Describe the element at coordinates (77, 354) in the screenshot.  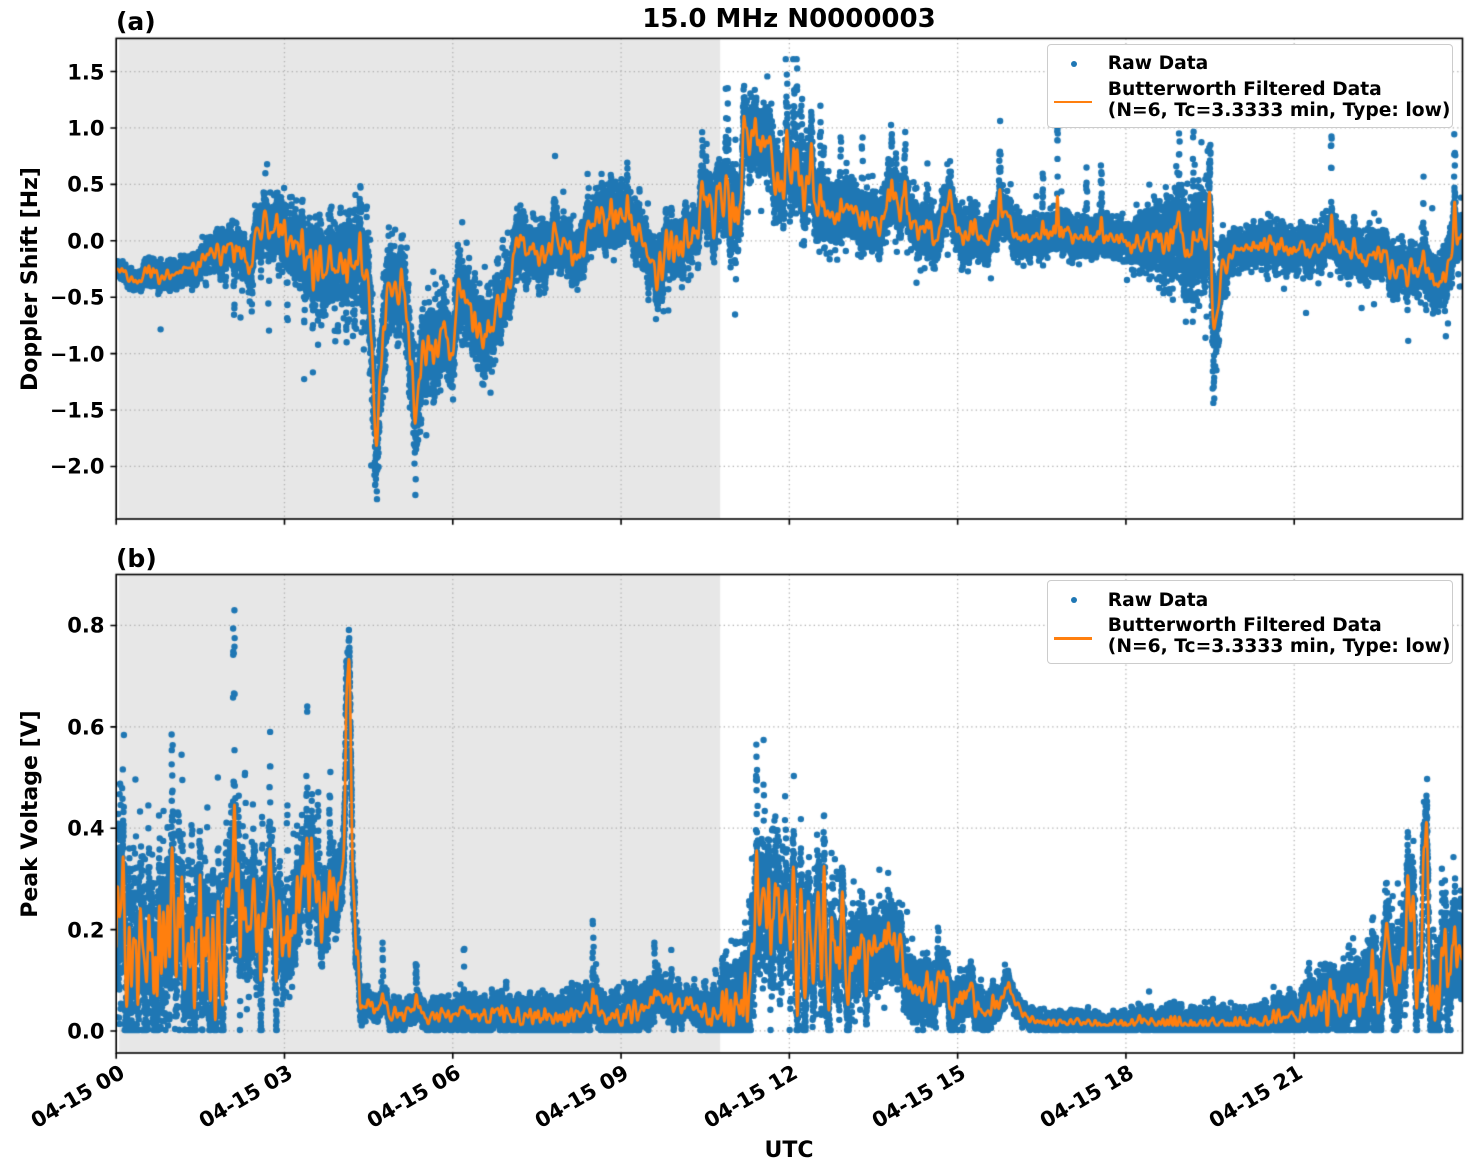
I see `y-tick-label: −1.0` at that location.